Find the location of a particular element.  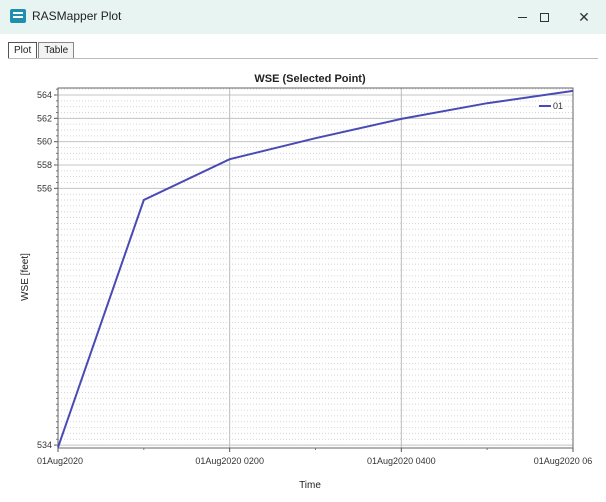

y-tick-label: 558 is located at coordinates (44, 165).